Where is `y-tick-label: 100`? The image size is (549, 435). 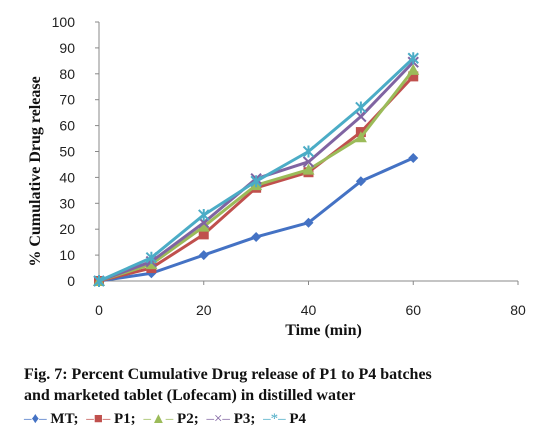
y-tick-label: 100 is located at coordinates (64, 22).